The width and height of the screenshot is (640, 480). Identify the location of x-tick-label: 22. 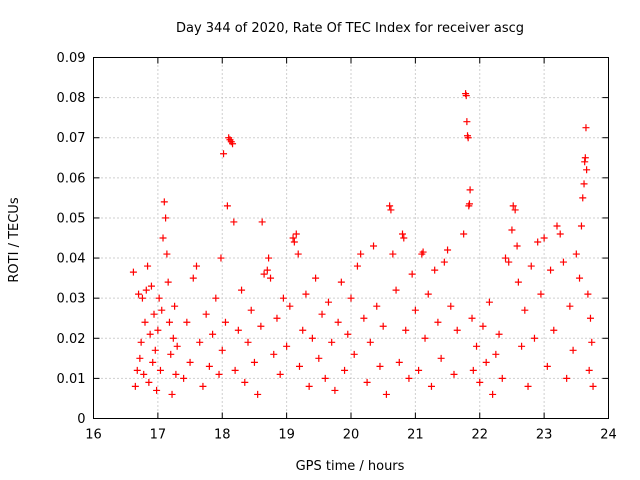
(479, 435).